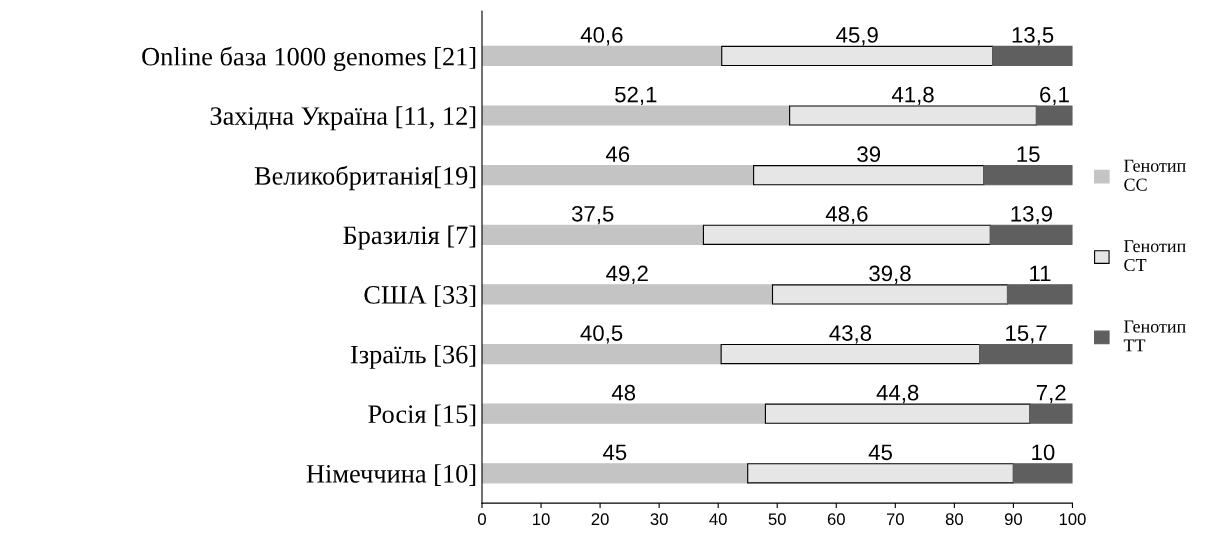 The height and width of the screenshot is (559, 1205). What do you see at coordinates (777, 519) in the screenshot?
I see `x-tick-label: 50` at bounding box center [777, 519].